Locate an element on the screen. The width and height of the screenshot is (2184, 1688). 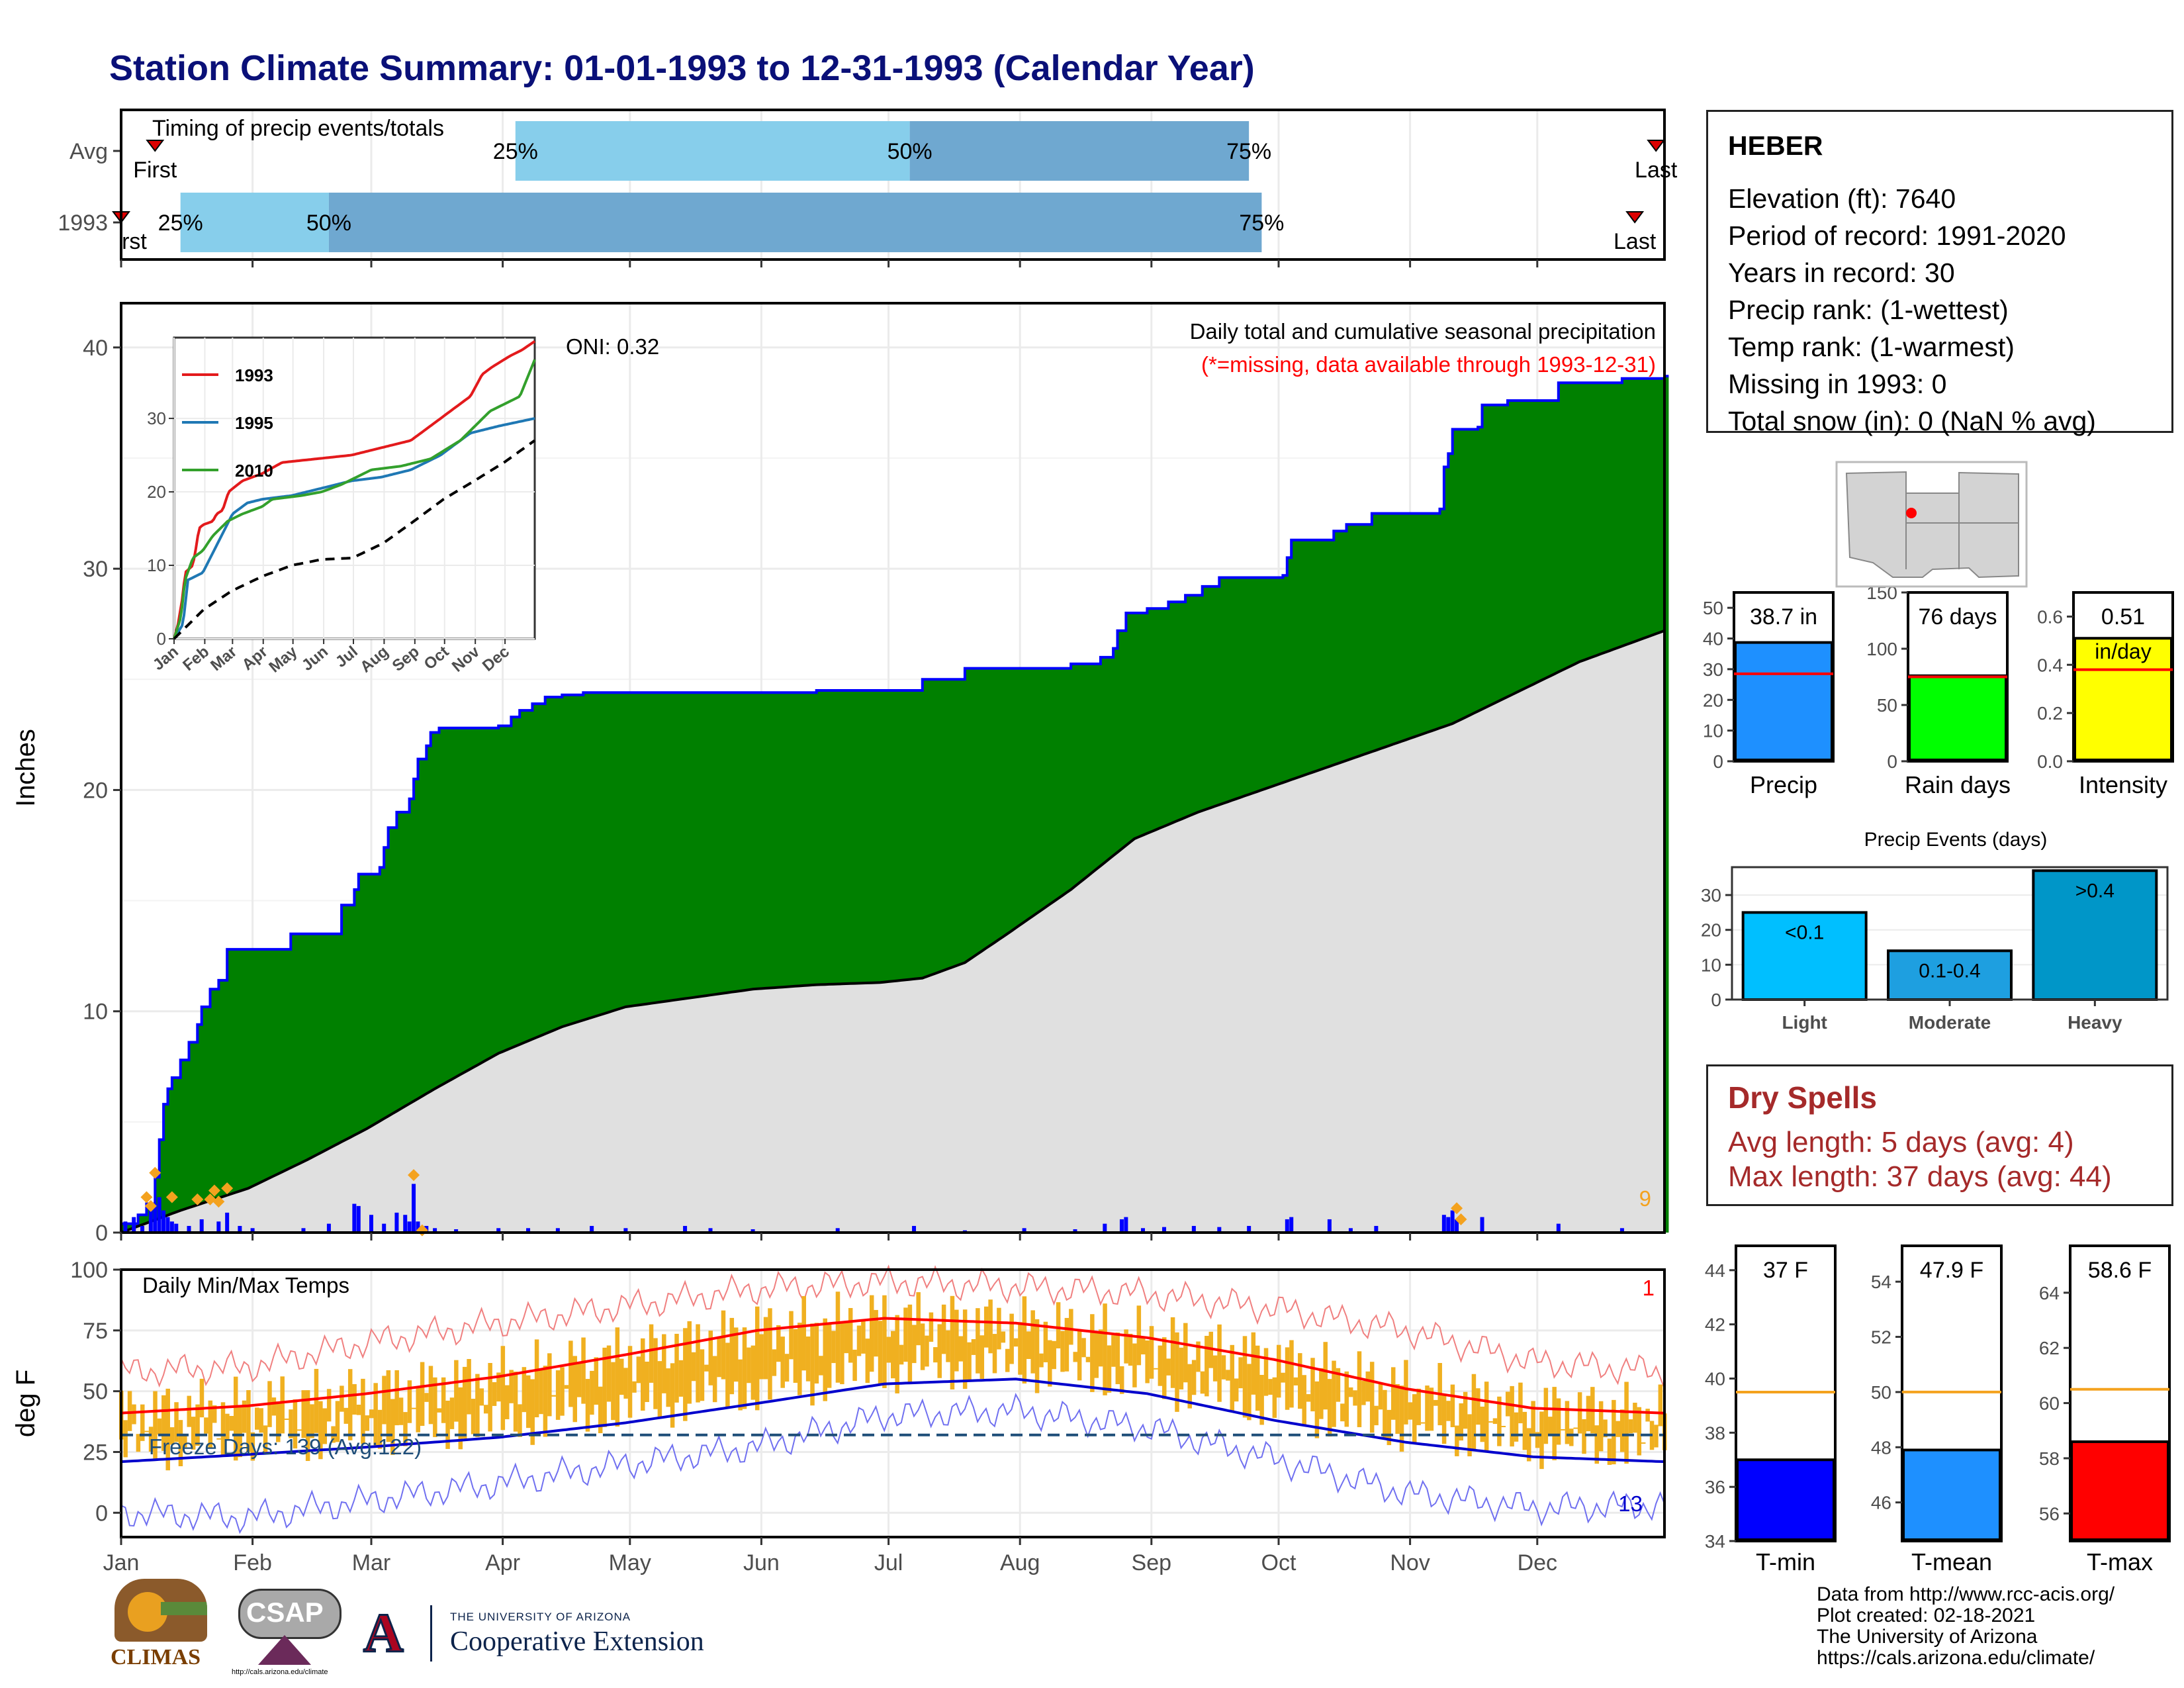
temps-y-tick-label: 50 is located at coordinates (95, 1392).